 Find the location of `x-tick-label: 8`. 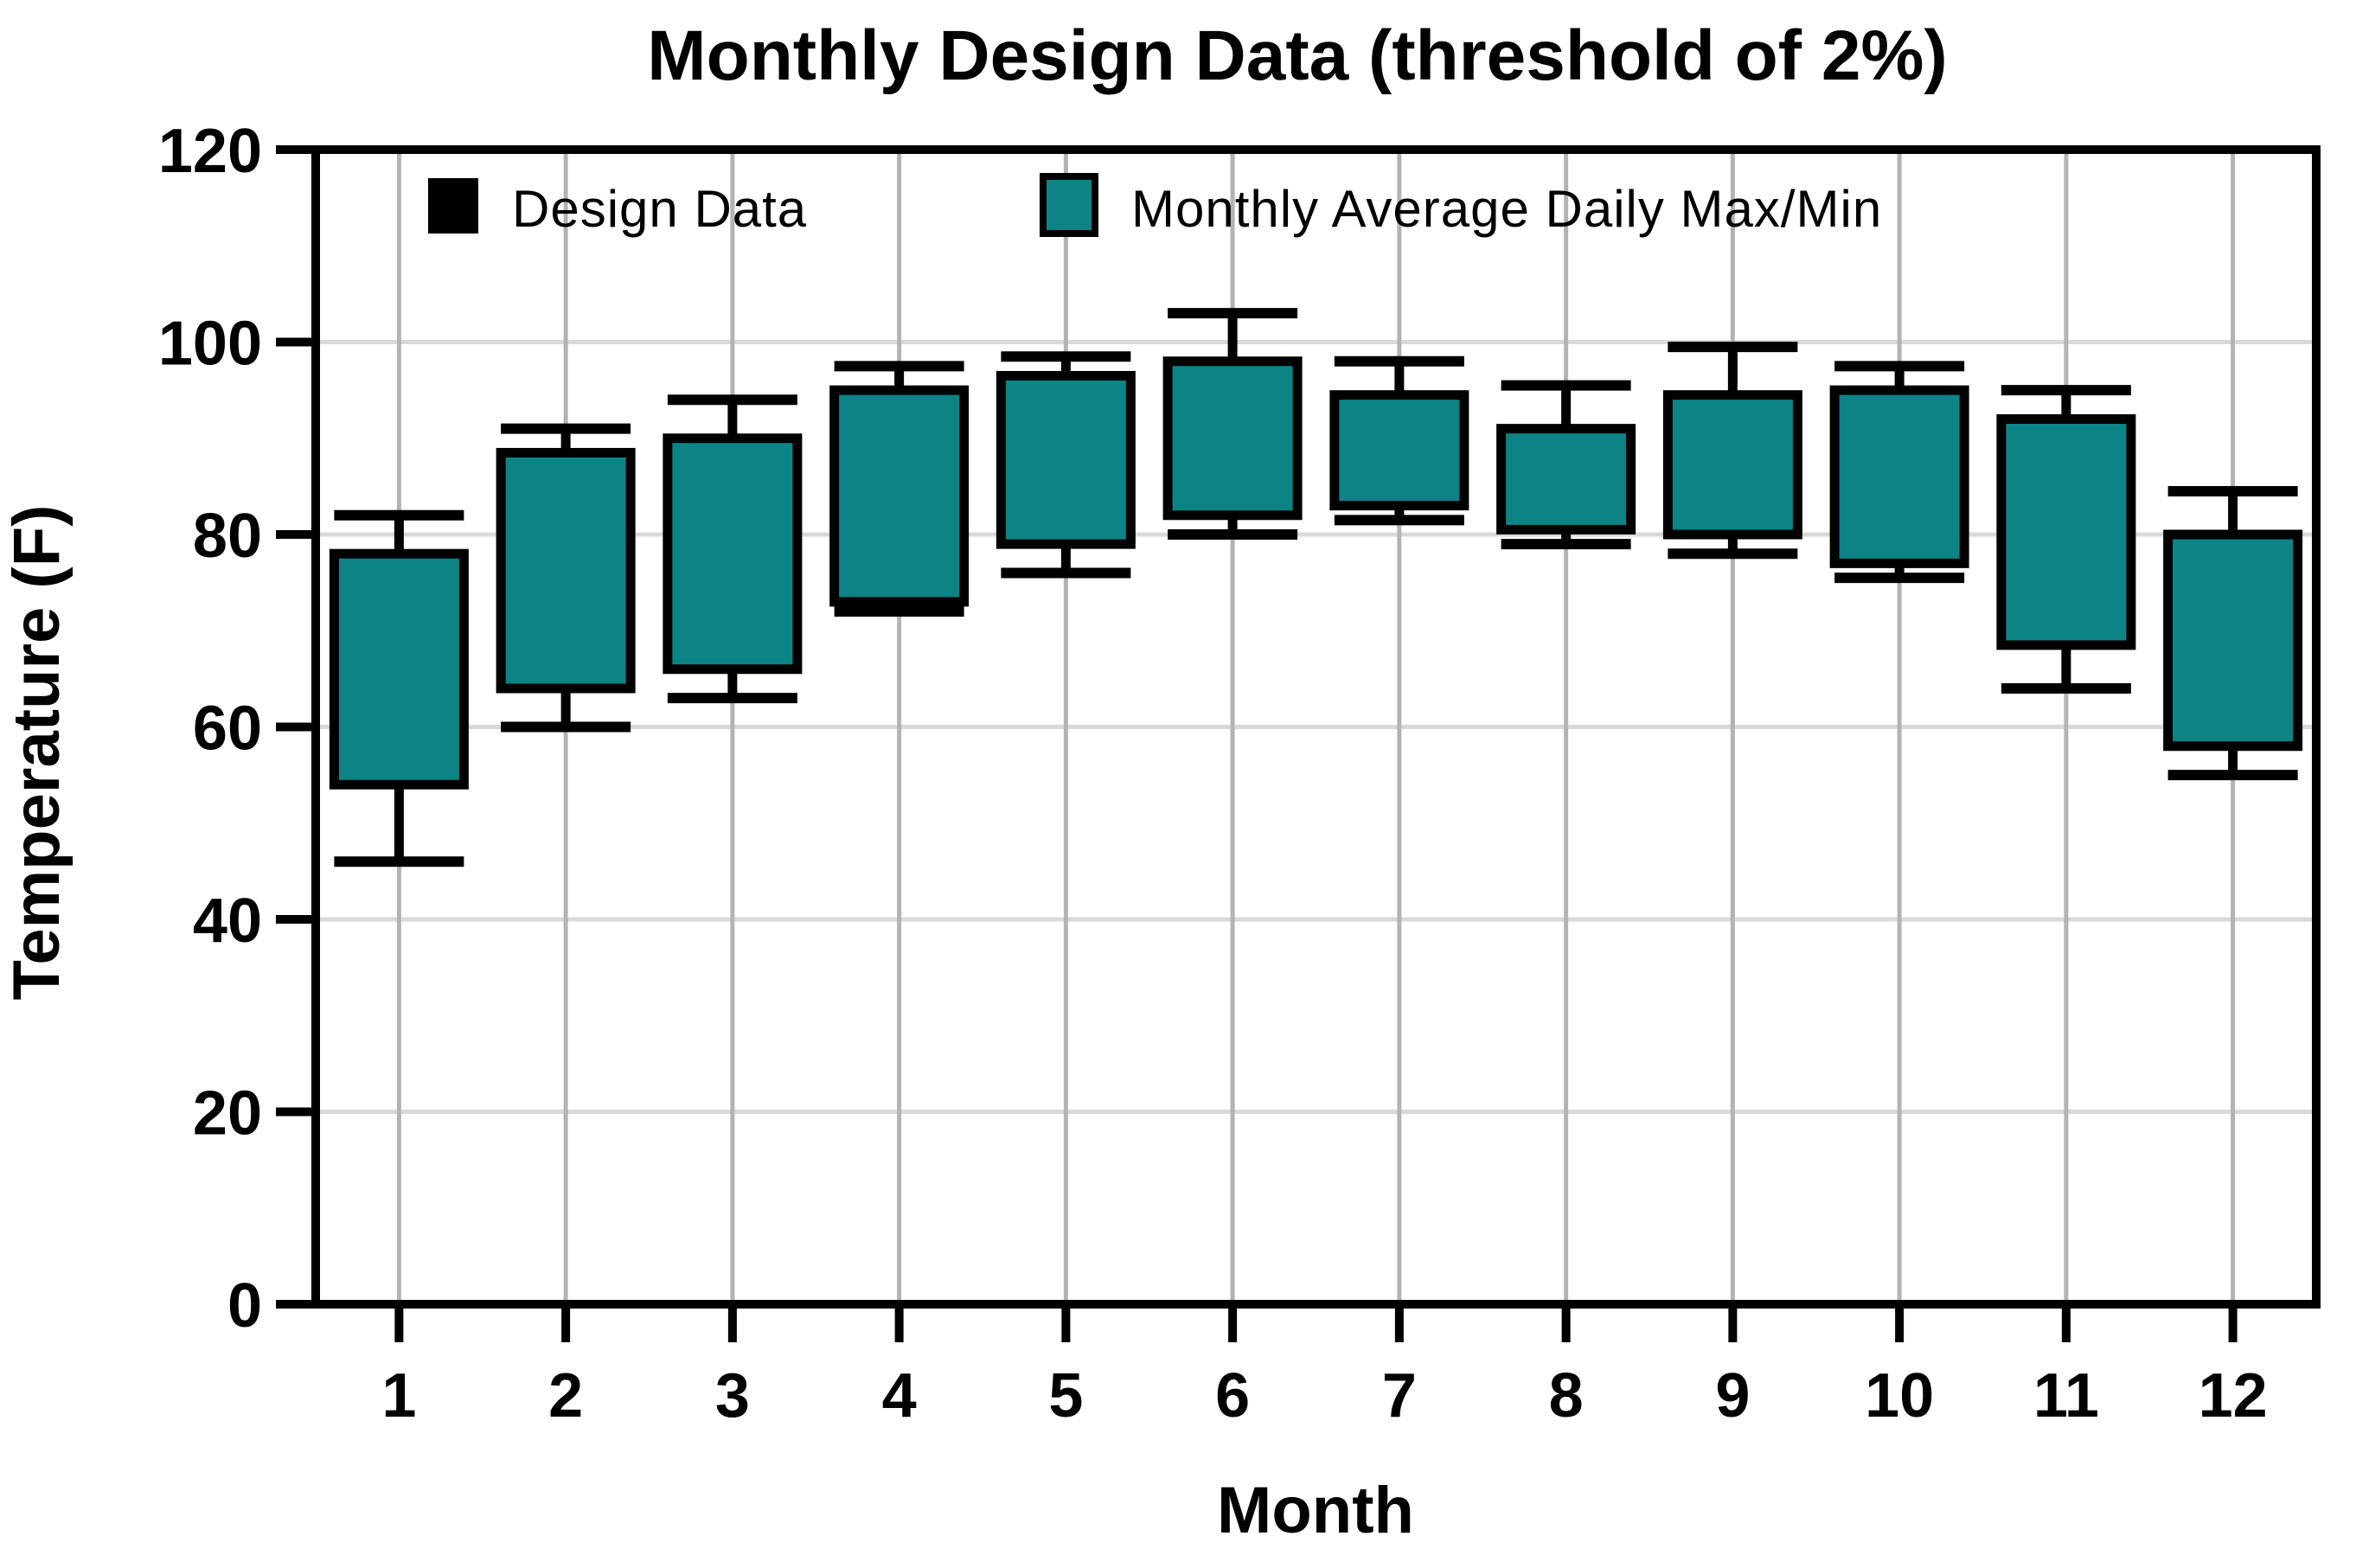

x-tick-label: 8 is located at coordinates (1566, 1395).